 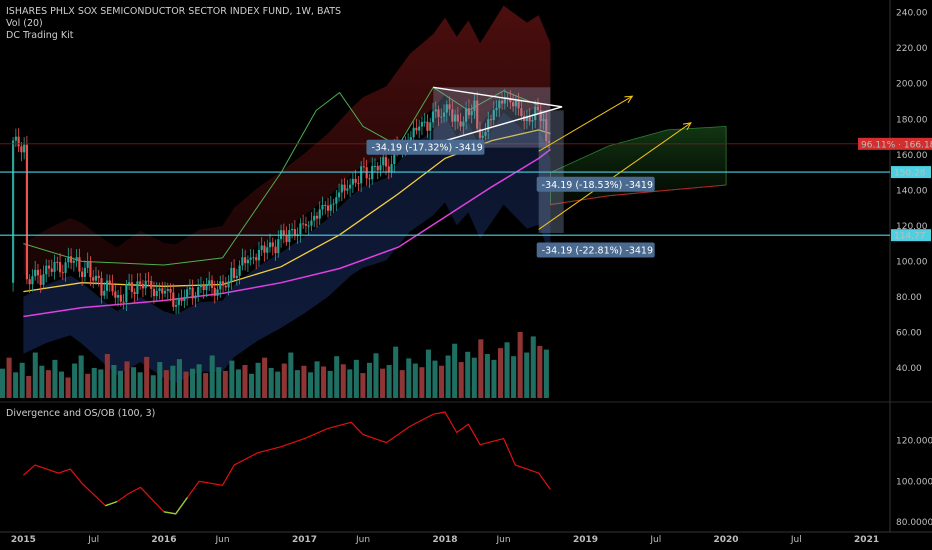 I want to click on price-tick-label: 180.00, so click(x=912, y=120).